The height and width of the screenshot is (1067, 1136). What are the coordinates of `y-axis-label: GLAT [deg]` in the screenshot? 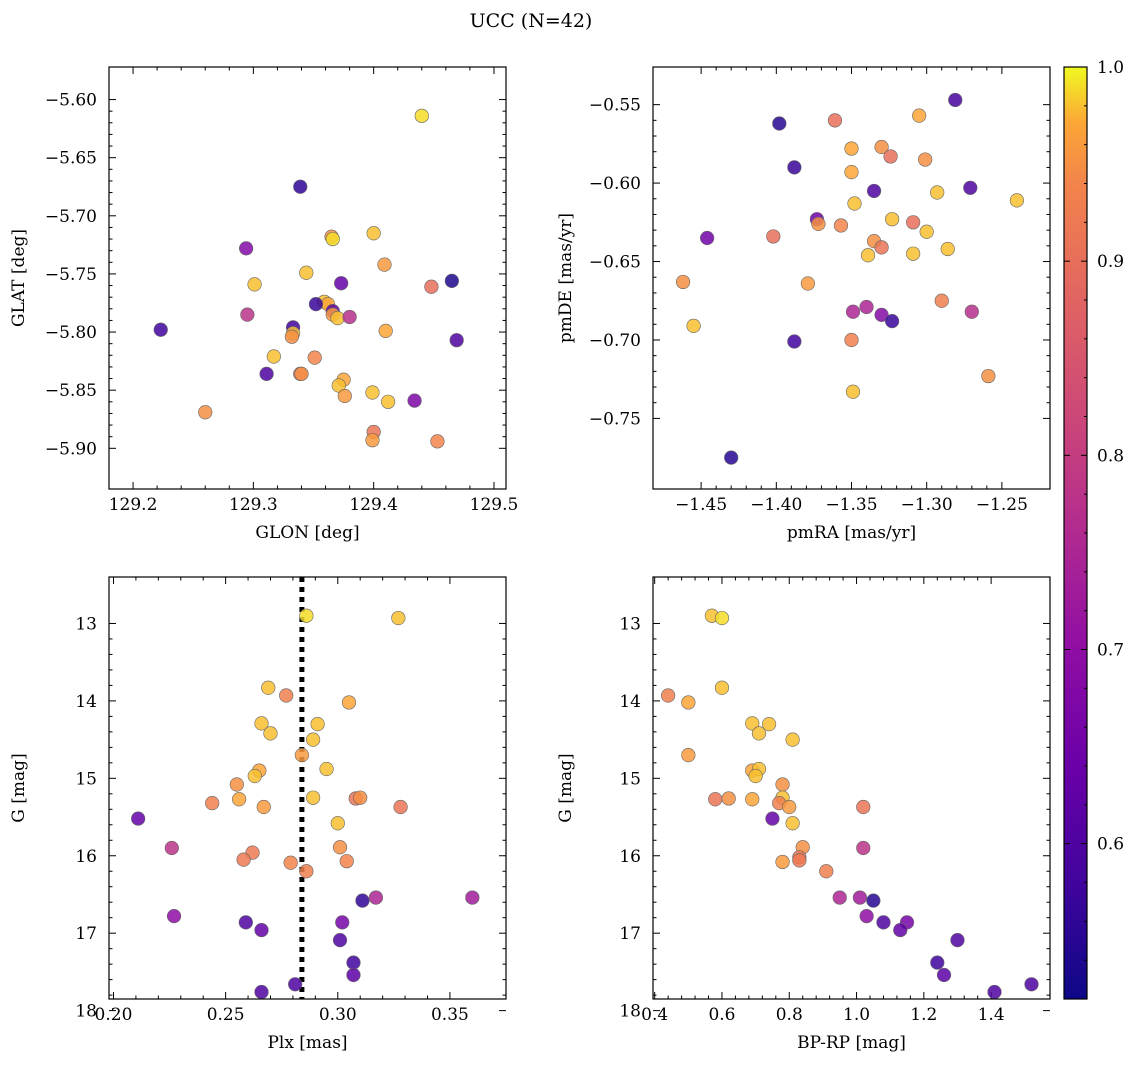 It's located at (19, 278).